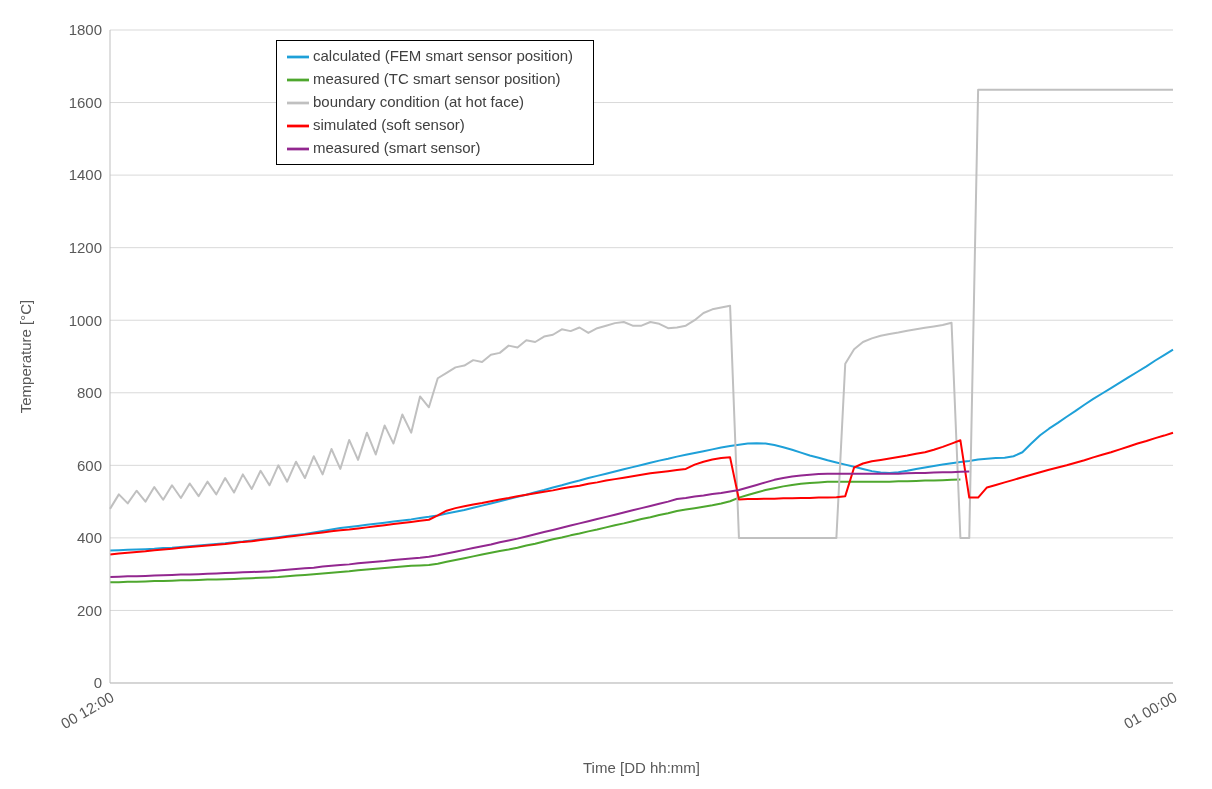 This screenshot has height=789, width=1212. Describe the element at coordinates (89, 610) in the screenshot. I see `y-tick-label: 200` at that location.